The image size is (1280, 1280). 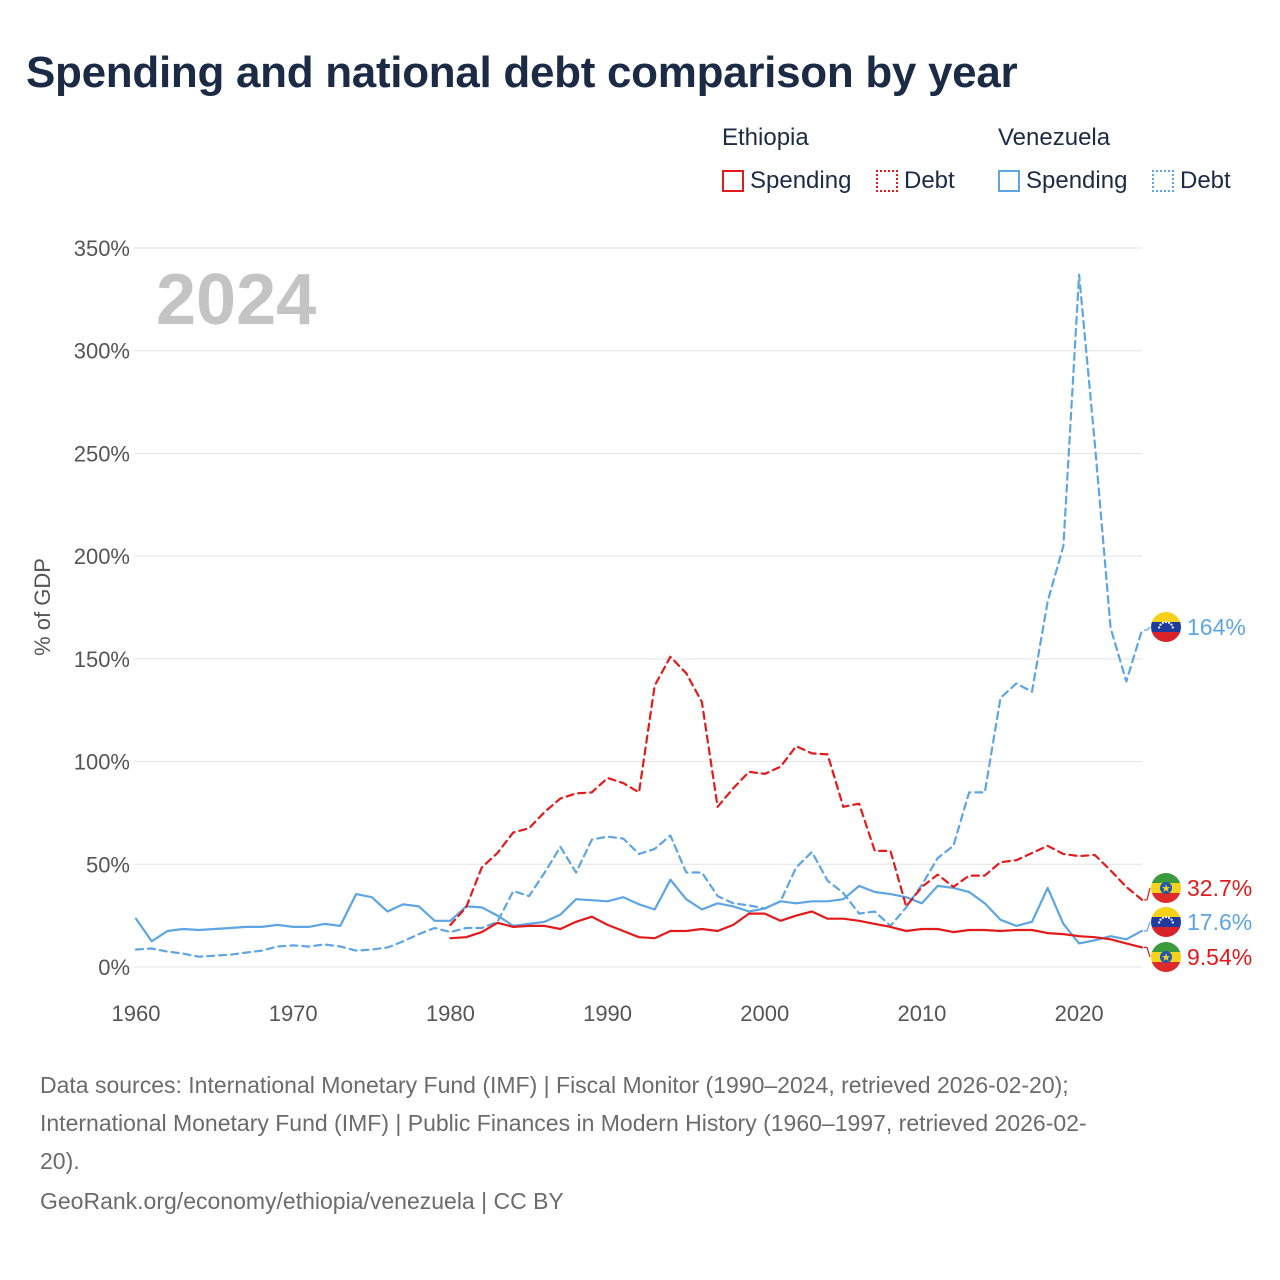 What do you see at coordinates (1219, 957) in the screenshot?
I see `end-value-label: 9.54%` at bounding box center [1219, 957].